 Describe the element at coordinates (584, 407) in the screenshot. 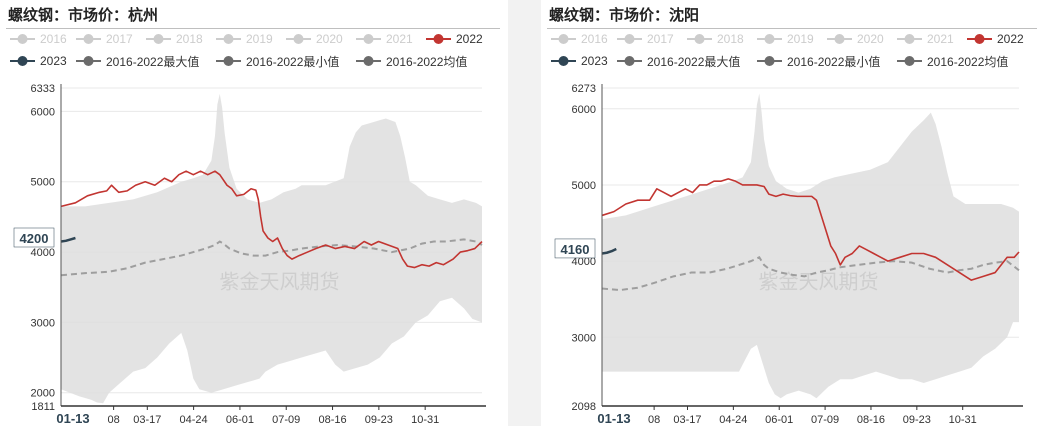

I see `y-tick-label-2098: 2098` at that location.